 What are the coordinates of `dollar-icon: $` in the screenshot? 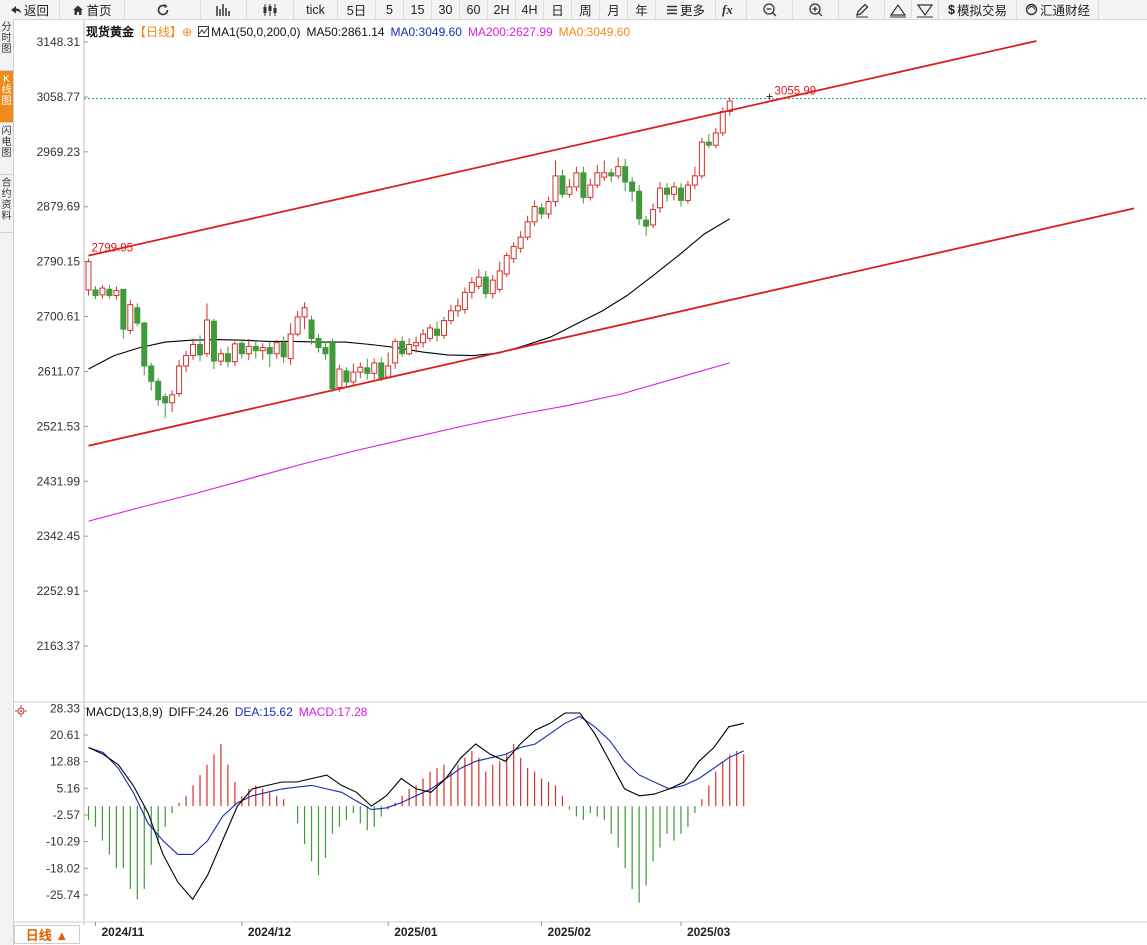 It's located at (951, 9).